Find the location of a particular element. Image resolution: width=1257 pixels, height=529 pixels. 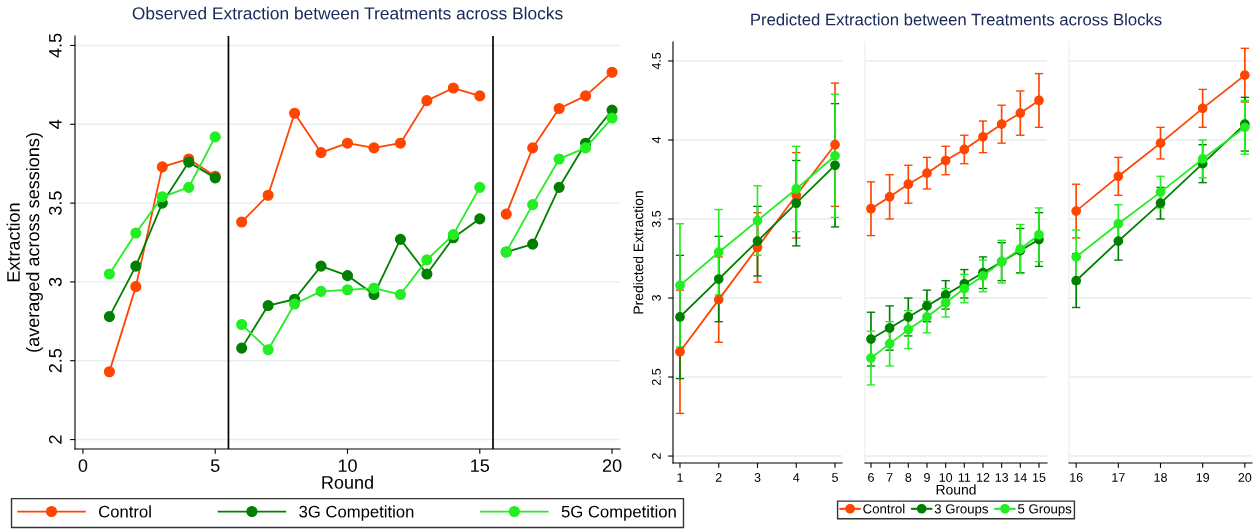

x-tick-label: 4 is located at coordinates (796, 477).